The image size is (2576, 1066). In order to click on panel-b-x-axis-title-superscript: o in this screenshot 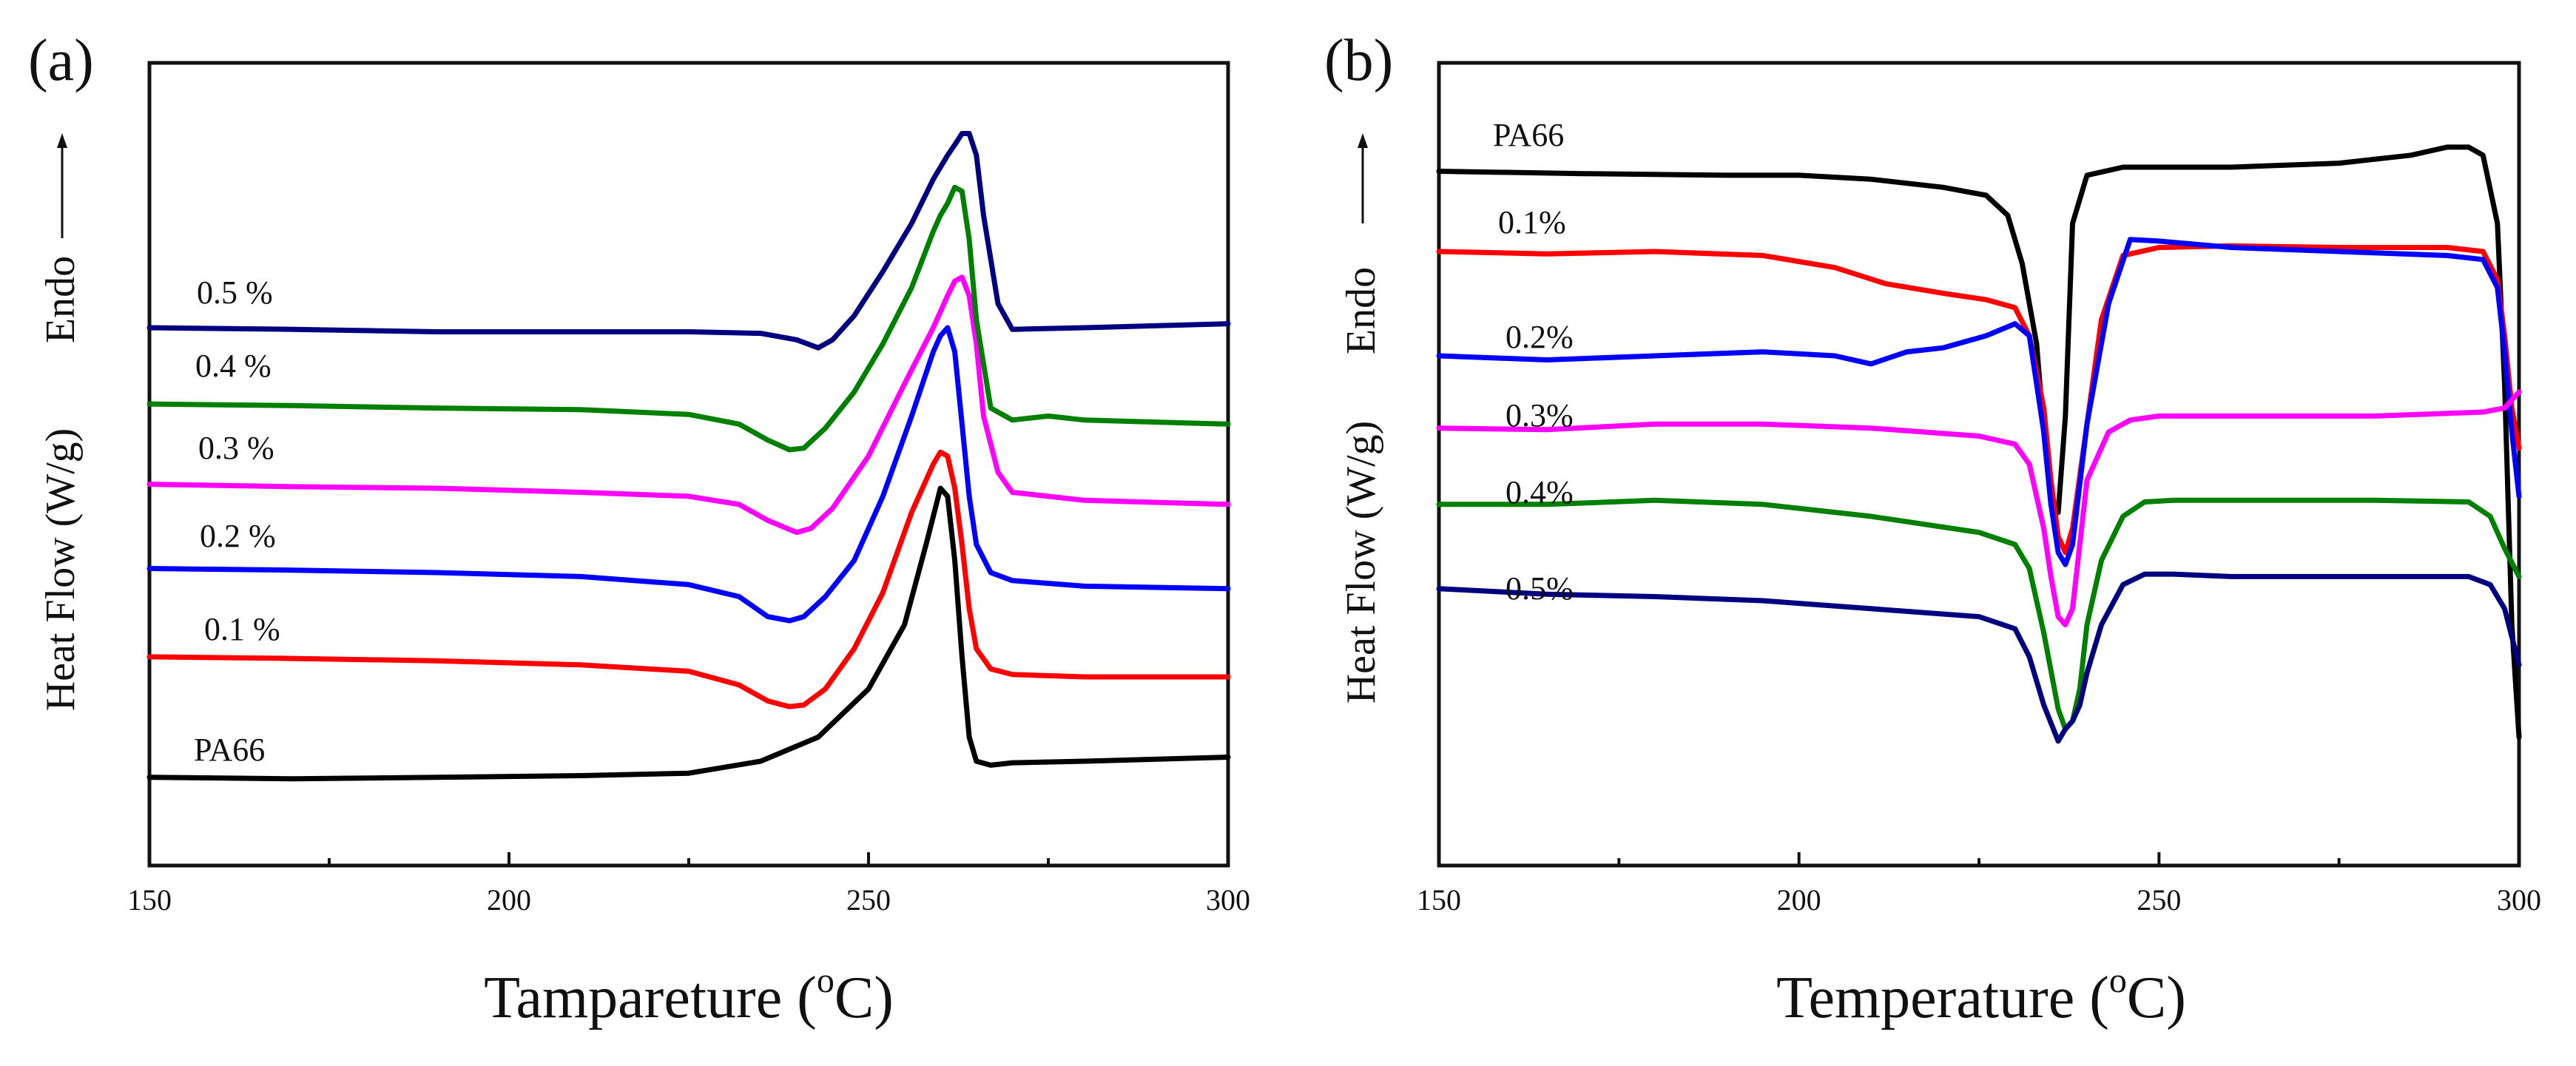, I will do `click(2118, 980)`.